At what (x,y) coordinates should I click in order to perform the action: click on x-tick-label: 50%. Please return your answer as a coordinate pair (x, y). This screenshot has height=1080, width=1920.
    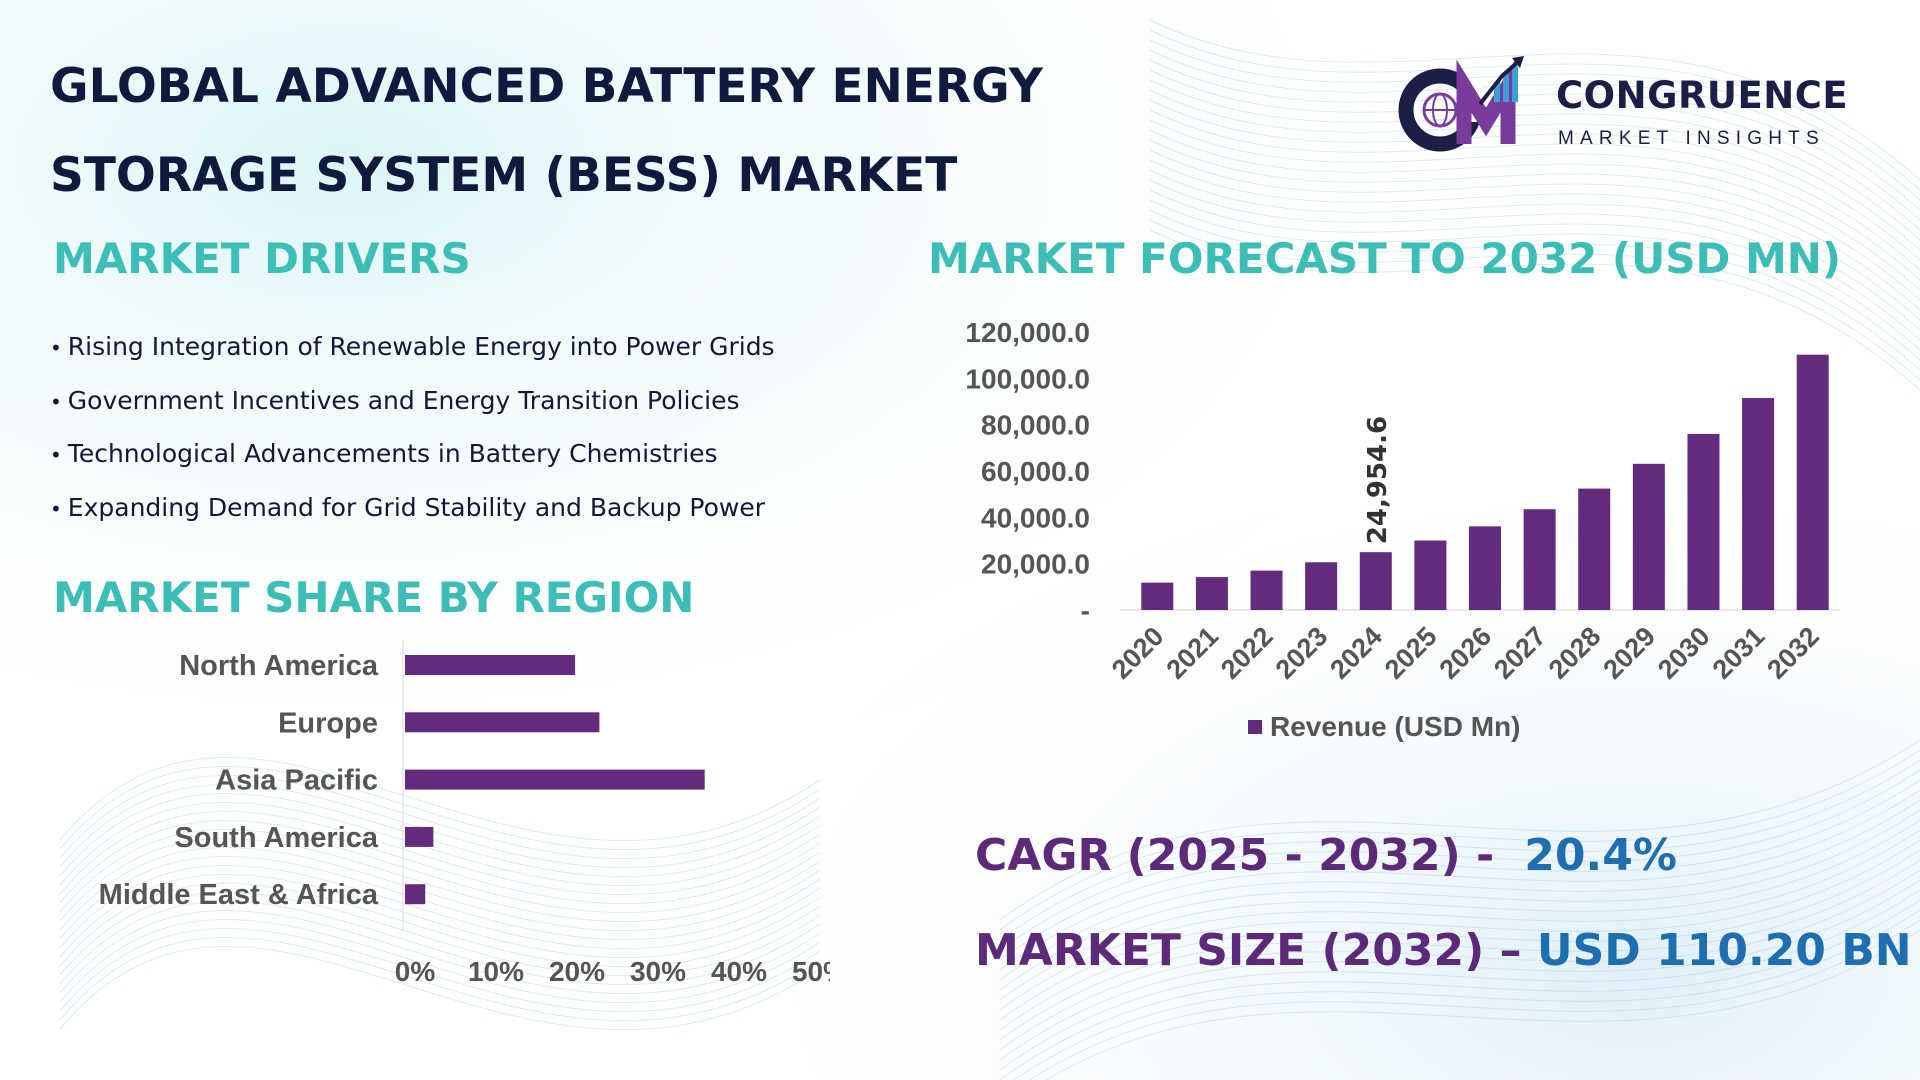
    Looking at the image, I should click on (811, 971).